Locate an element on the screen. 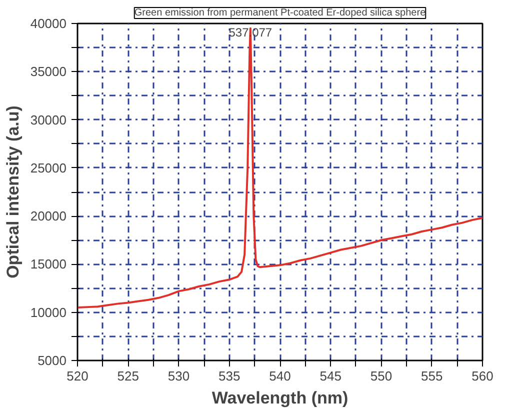 The height and width of the screenshot is (413, 505). y-axis-title: Optical intensity (a.u) is located at coordinates (12, 192).